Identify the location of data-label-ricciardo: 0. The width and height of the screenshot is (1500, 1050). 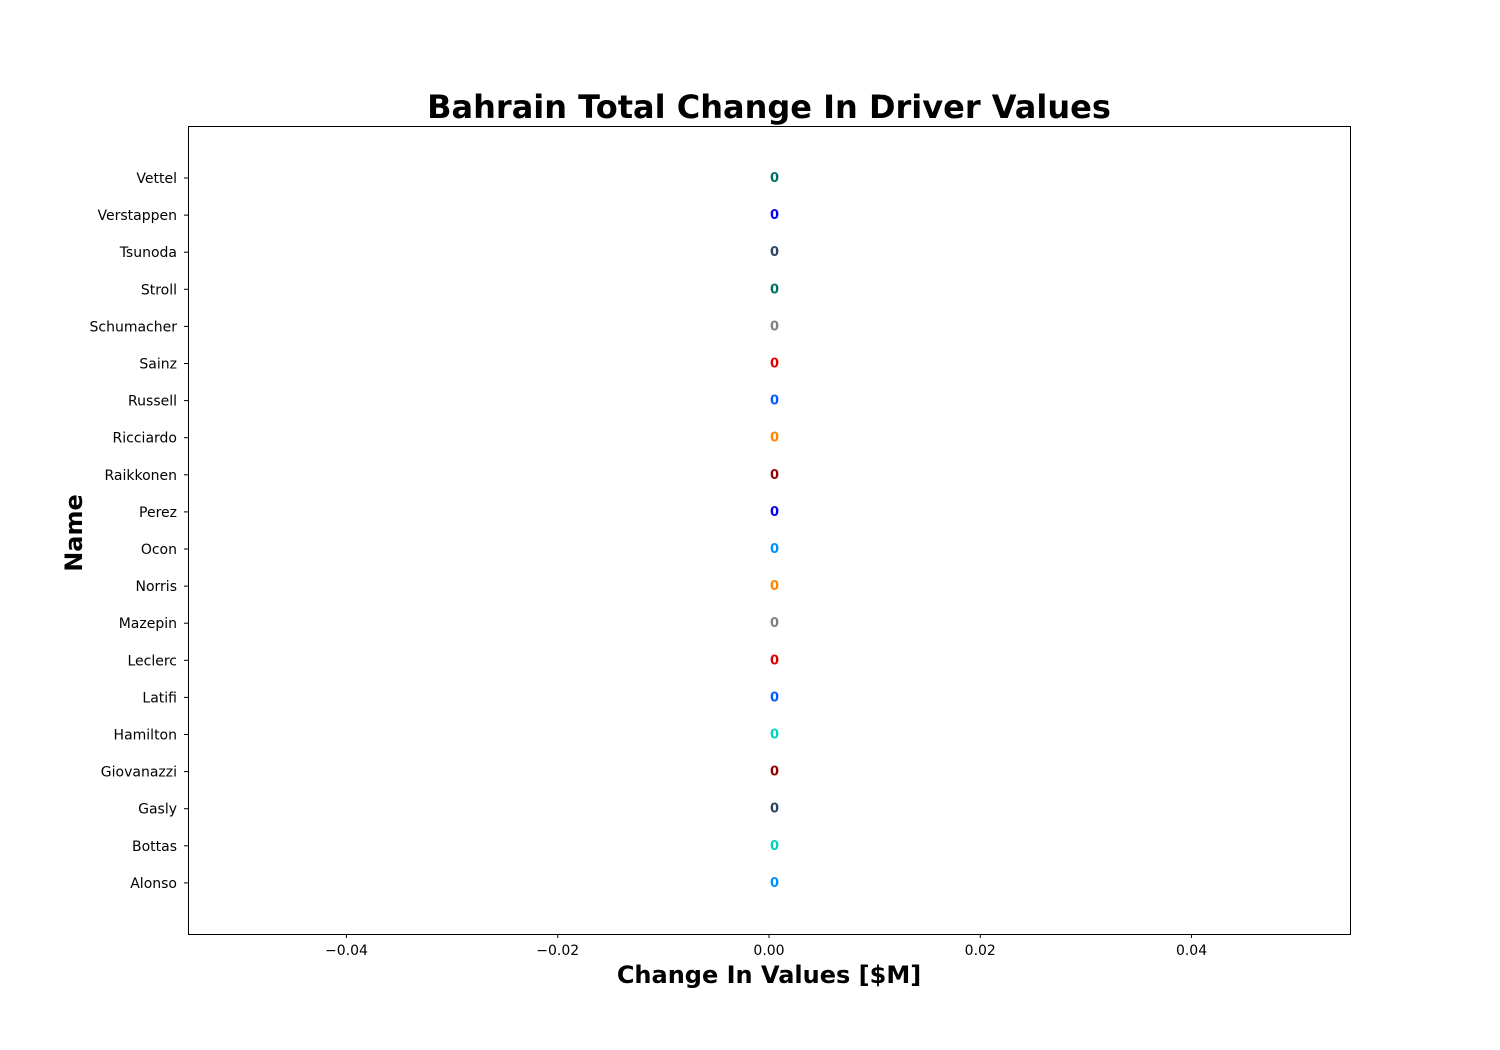
(774, 438).